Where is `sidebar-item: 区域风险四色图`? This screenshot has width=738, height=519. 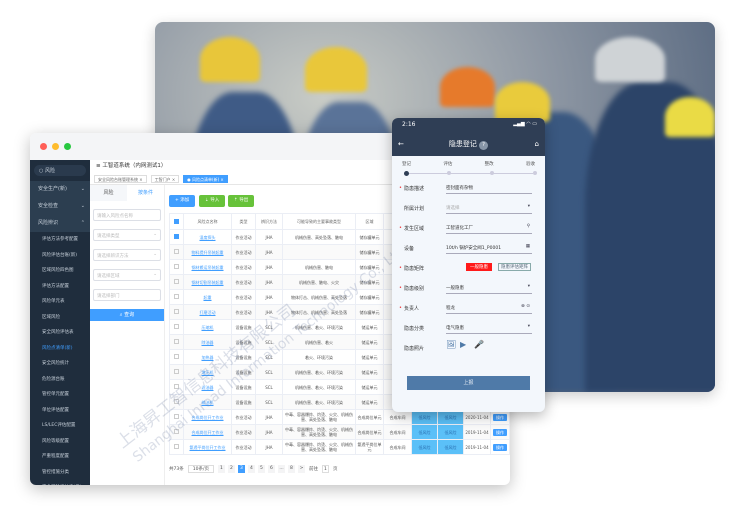 sidebar-item: 区域风险四色图 is located at coordinates (58, 270).